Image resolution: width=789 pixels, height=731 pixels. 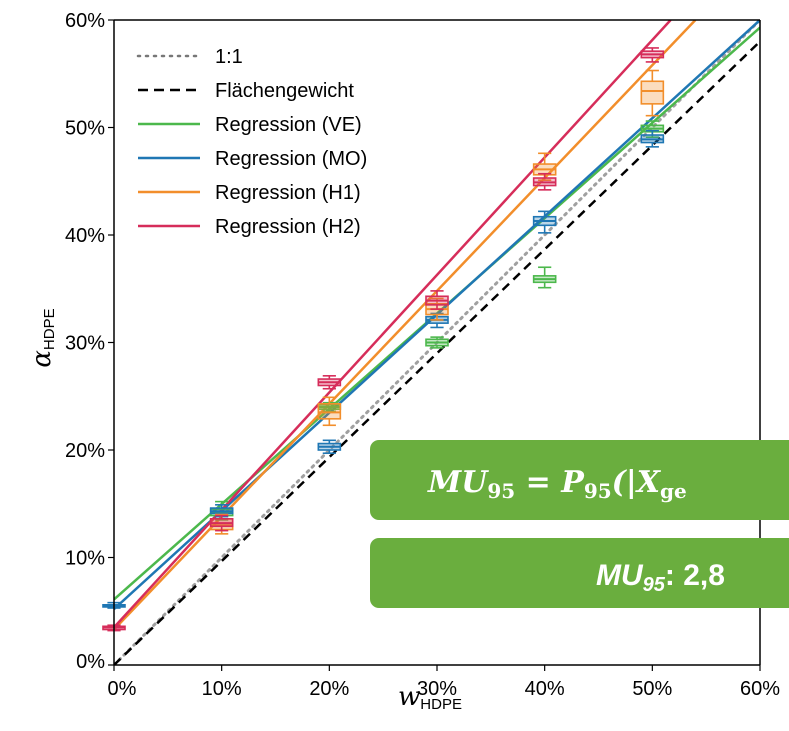 I want to click on y-tick-label: 10%, so click(x=85, y=559).